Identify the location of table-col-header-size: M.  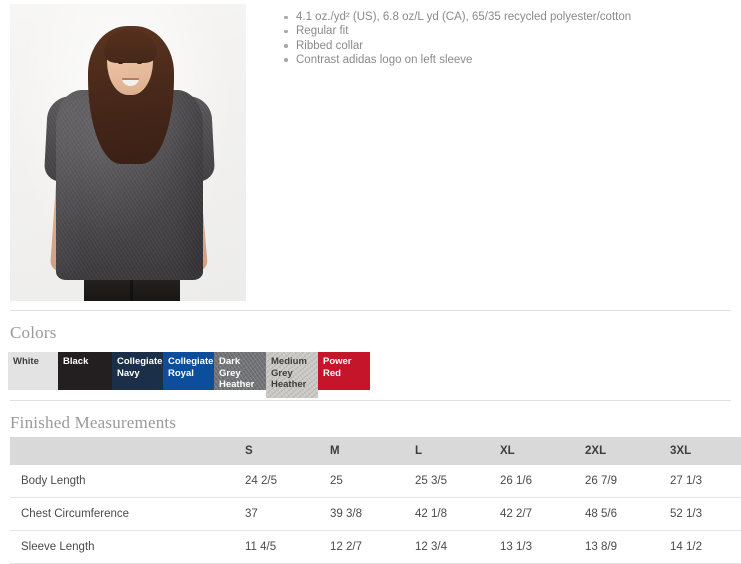
(372, 451).